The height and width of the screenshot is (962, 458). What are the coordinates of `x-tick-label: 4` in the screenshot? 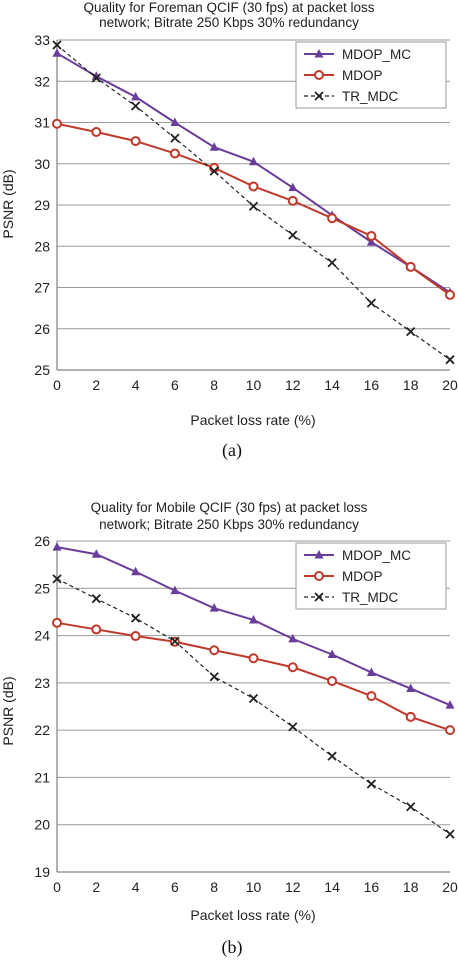 It's located at (136, 887).